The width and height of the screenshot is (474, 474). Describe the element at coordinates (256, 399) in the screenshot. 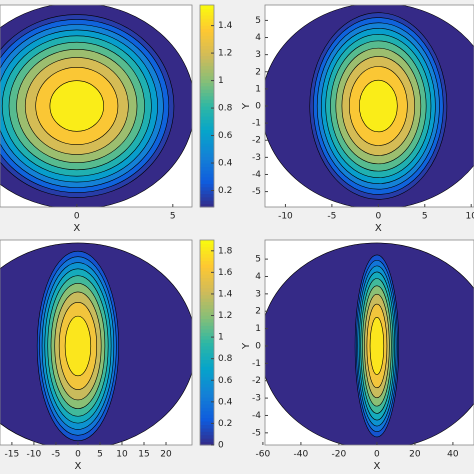

I see `y-tick-label: -3` at that location.